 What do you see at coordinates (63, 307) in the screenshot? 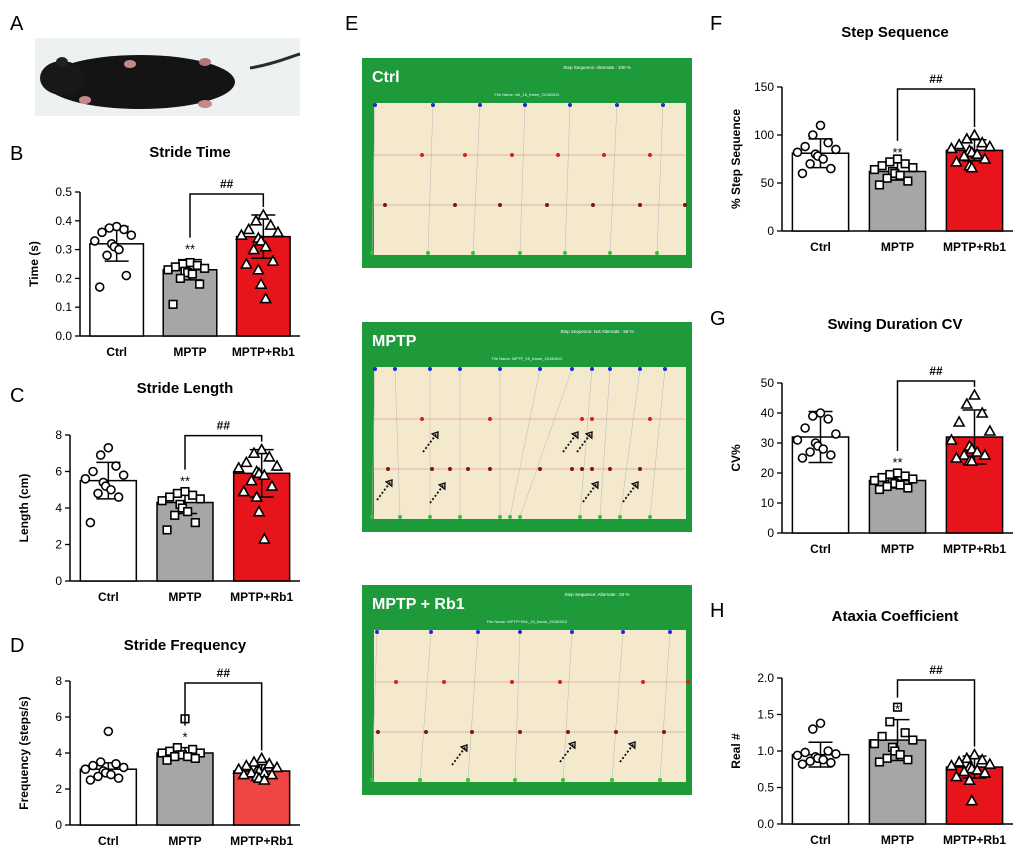
I see `y-tick-label: 0.1` at bounding box center [63, 307].